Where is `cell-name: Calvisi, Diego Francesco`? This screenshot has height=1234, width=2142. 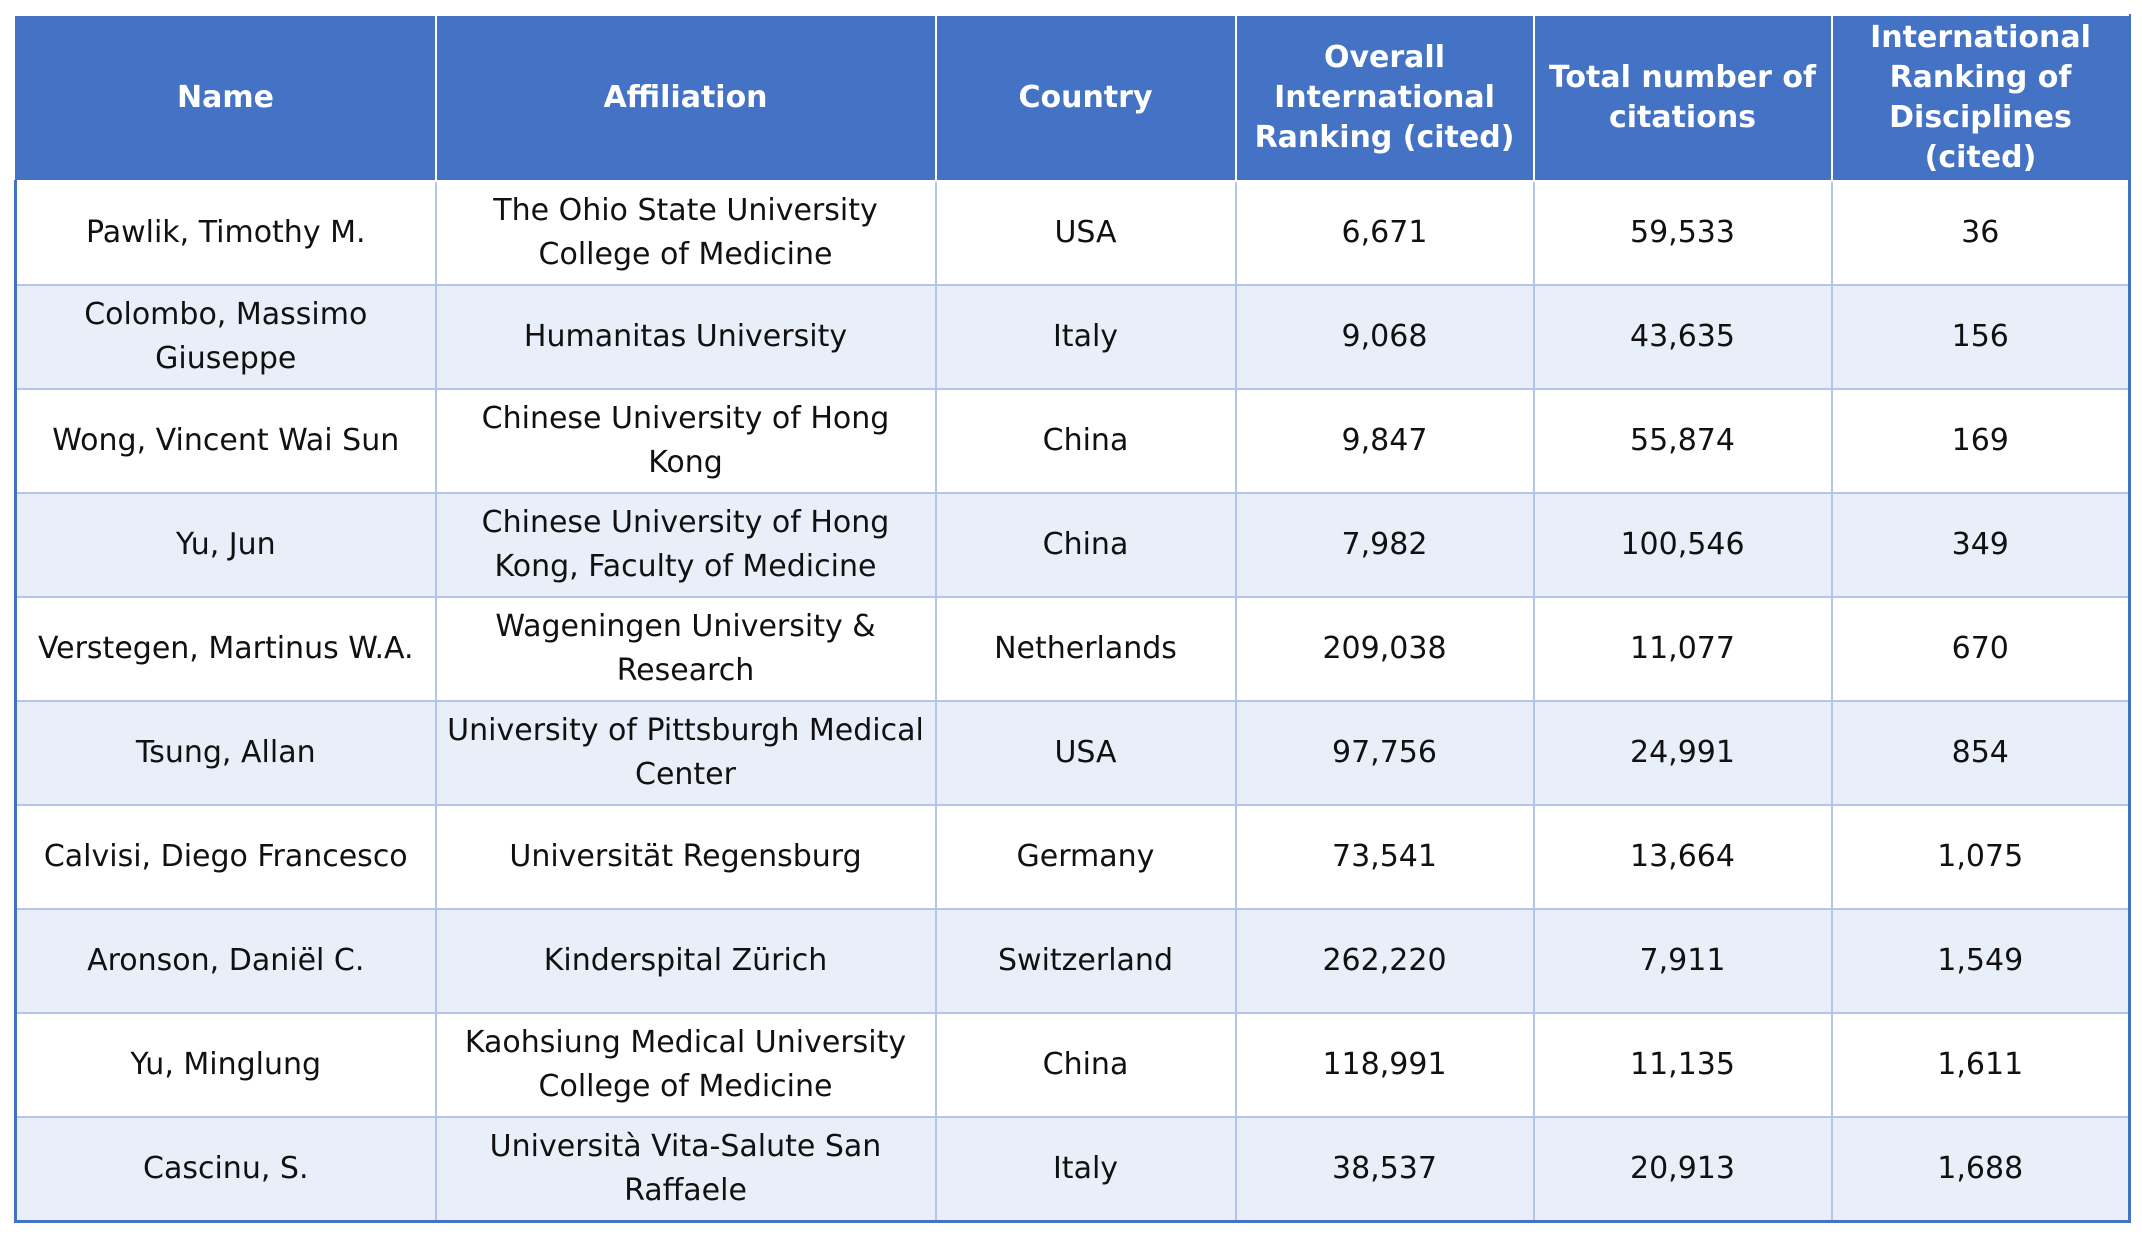
cell-name: Calvisi, Diego Francesco is located at coordinates (225, 857).